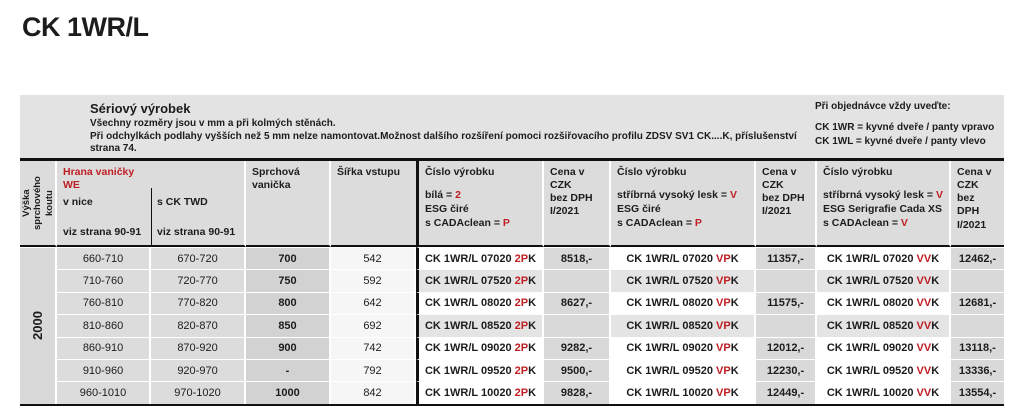  I want to click on cell-niche-range: 810-860, so click(104, 325).